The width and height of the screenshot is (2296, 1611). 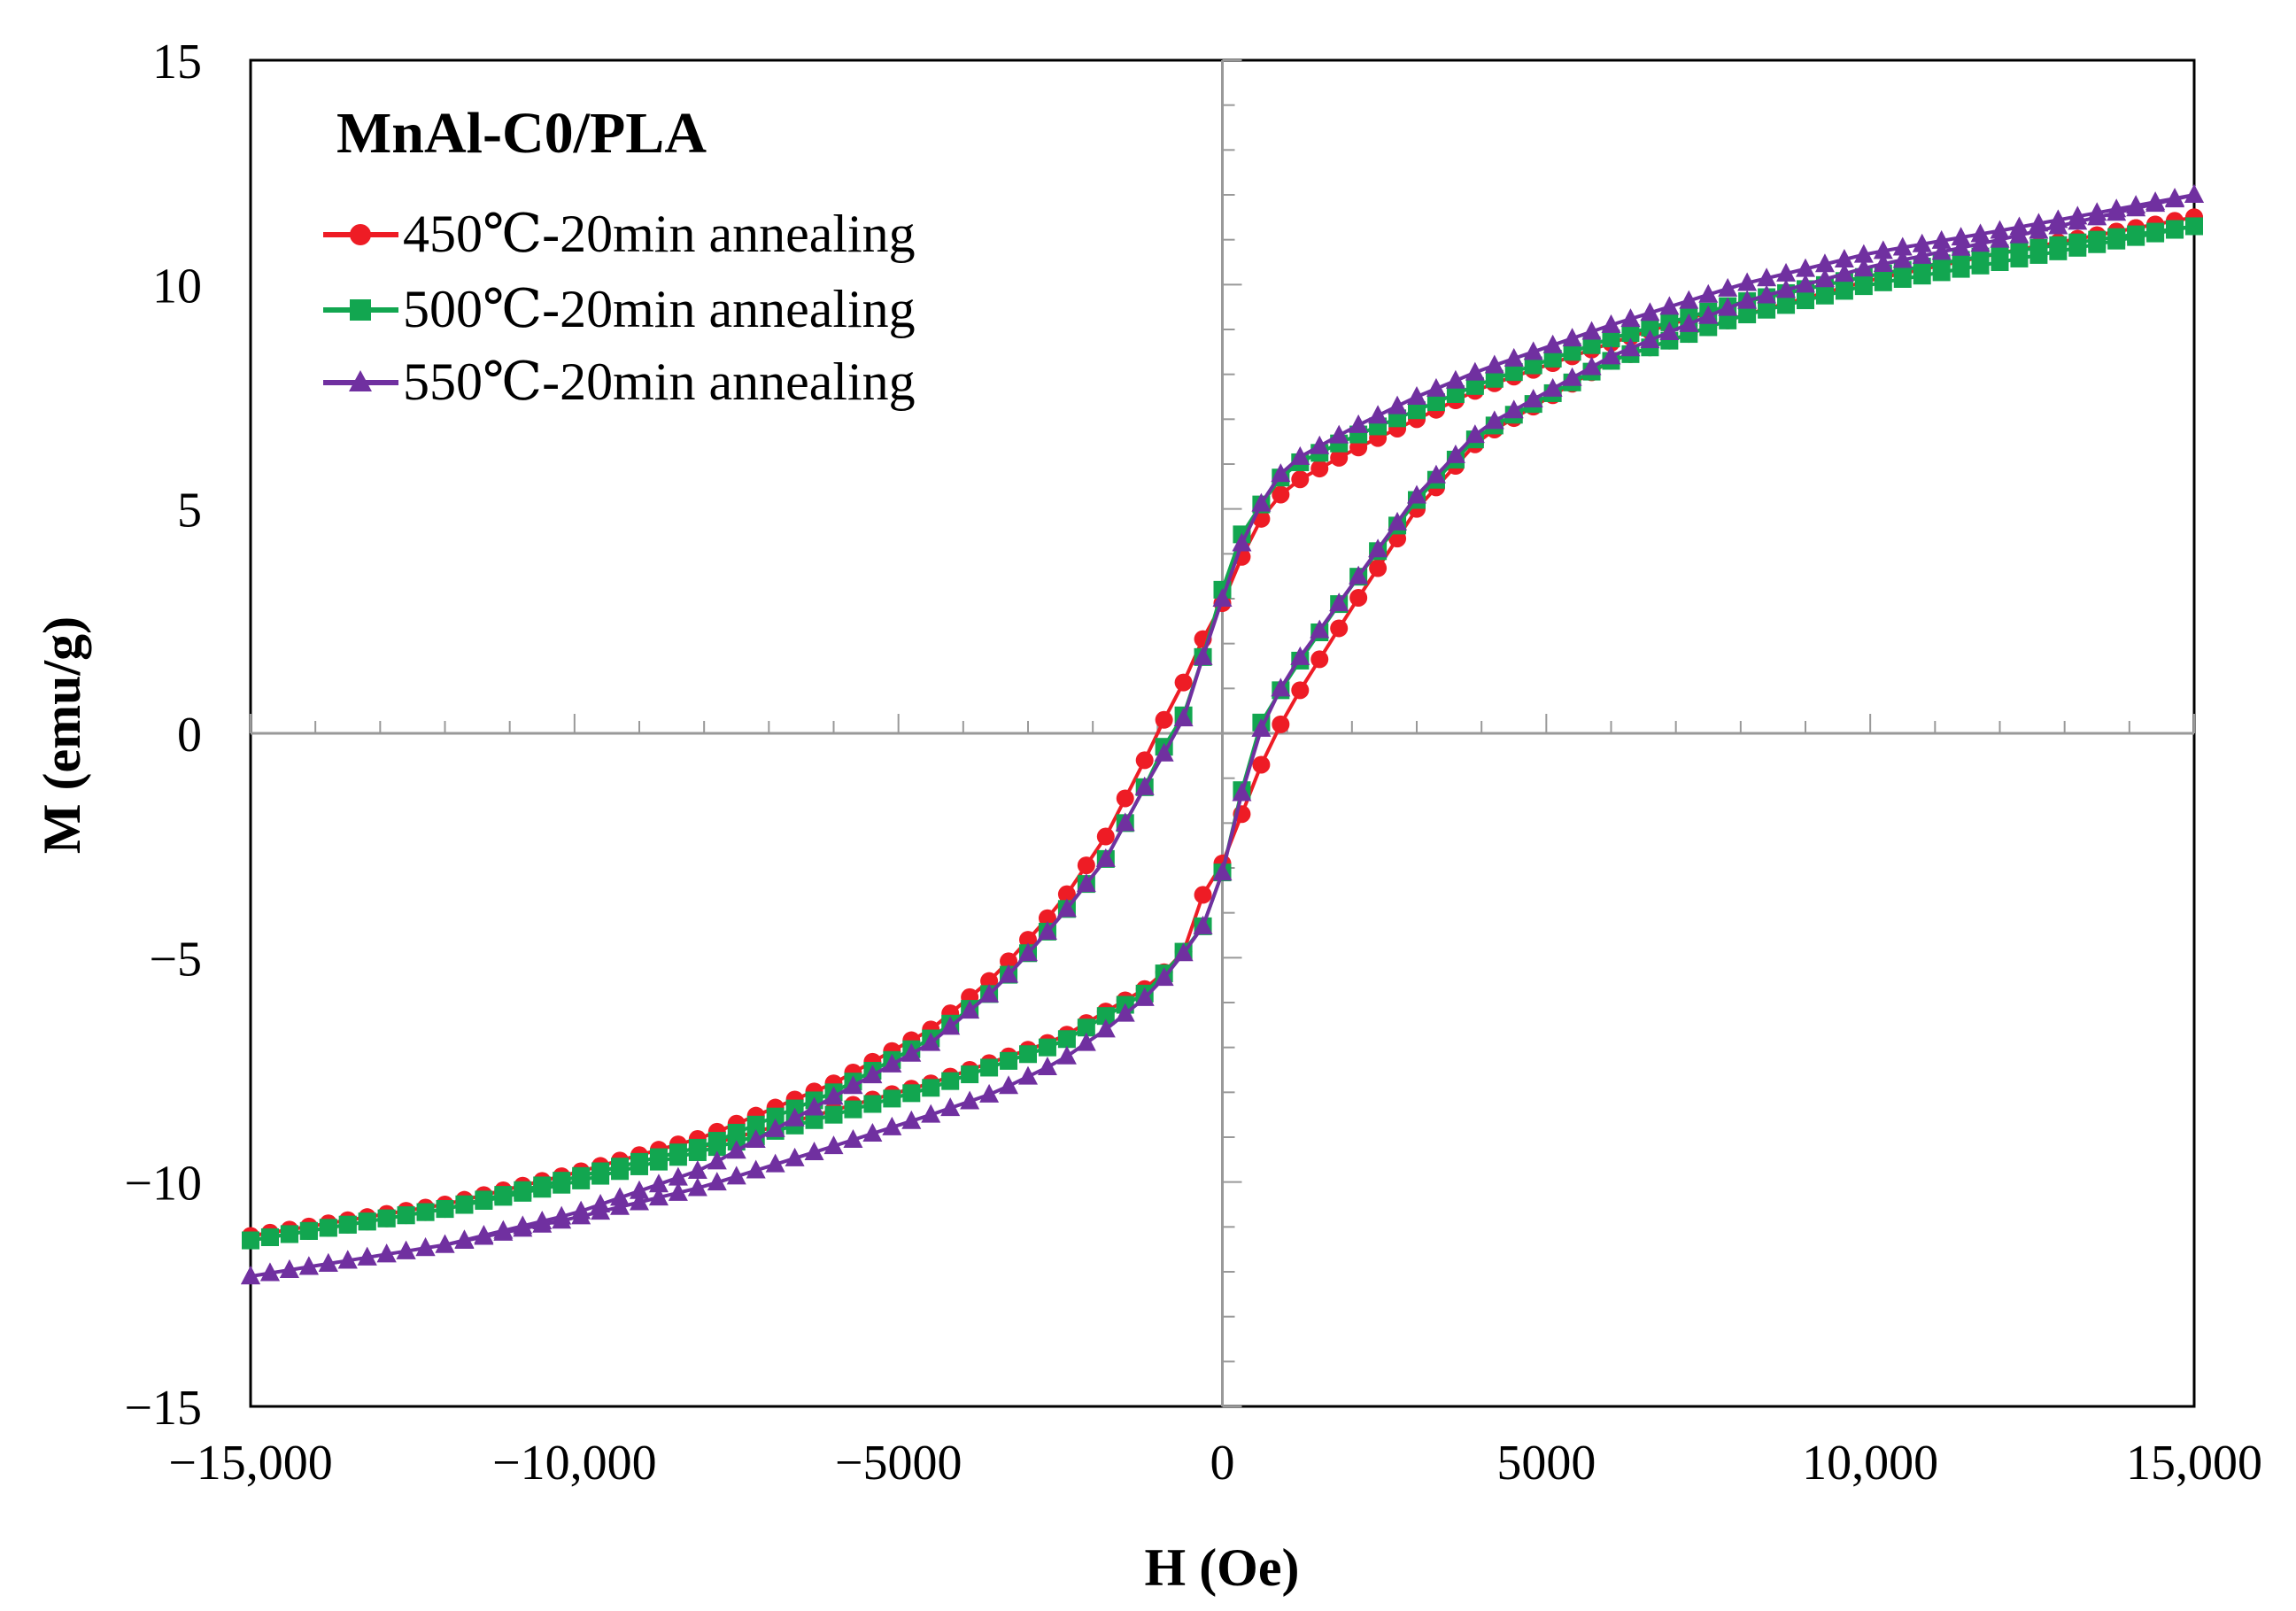 I want to click on y-tick-label: 10, so click(x=177, y=287).